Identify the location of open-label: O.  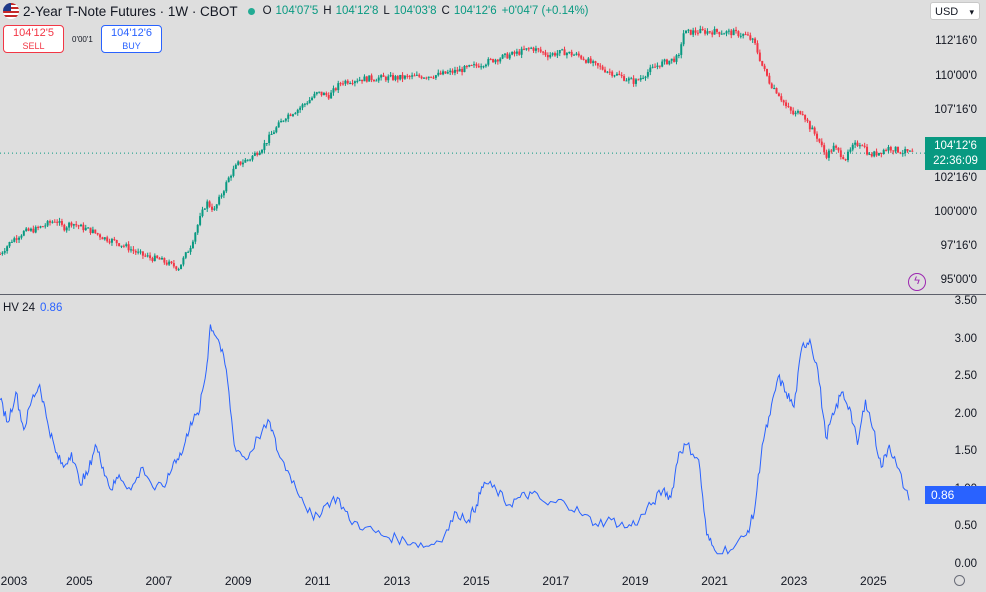
(267, 11).